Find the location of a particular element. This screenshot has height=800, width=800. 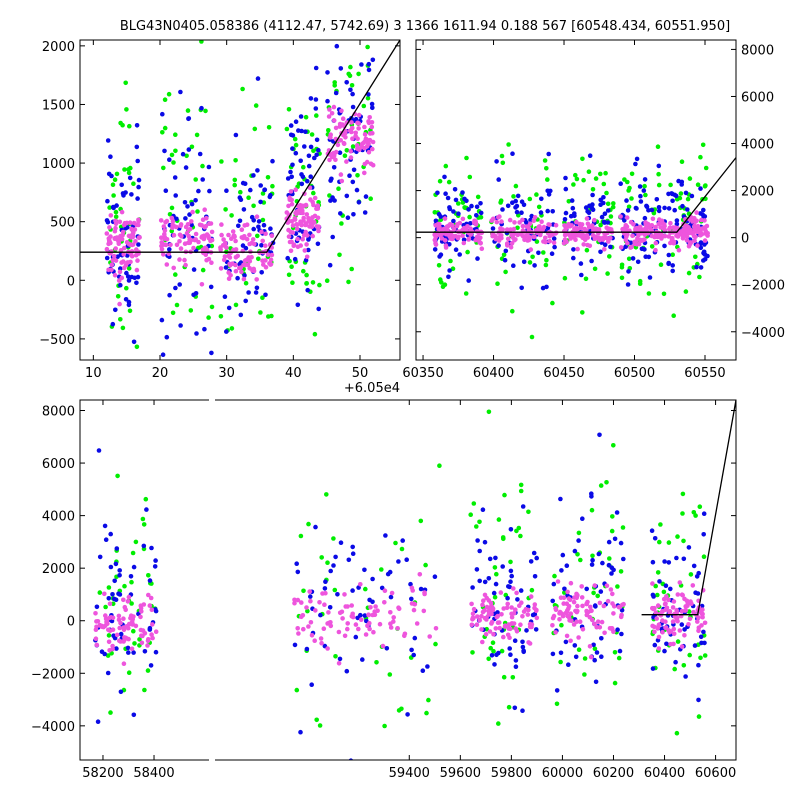

x-tick-label: 60350 is located at coordinates (422, 373).